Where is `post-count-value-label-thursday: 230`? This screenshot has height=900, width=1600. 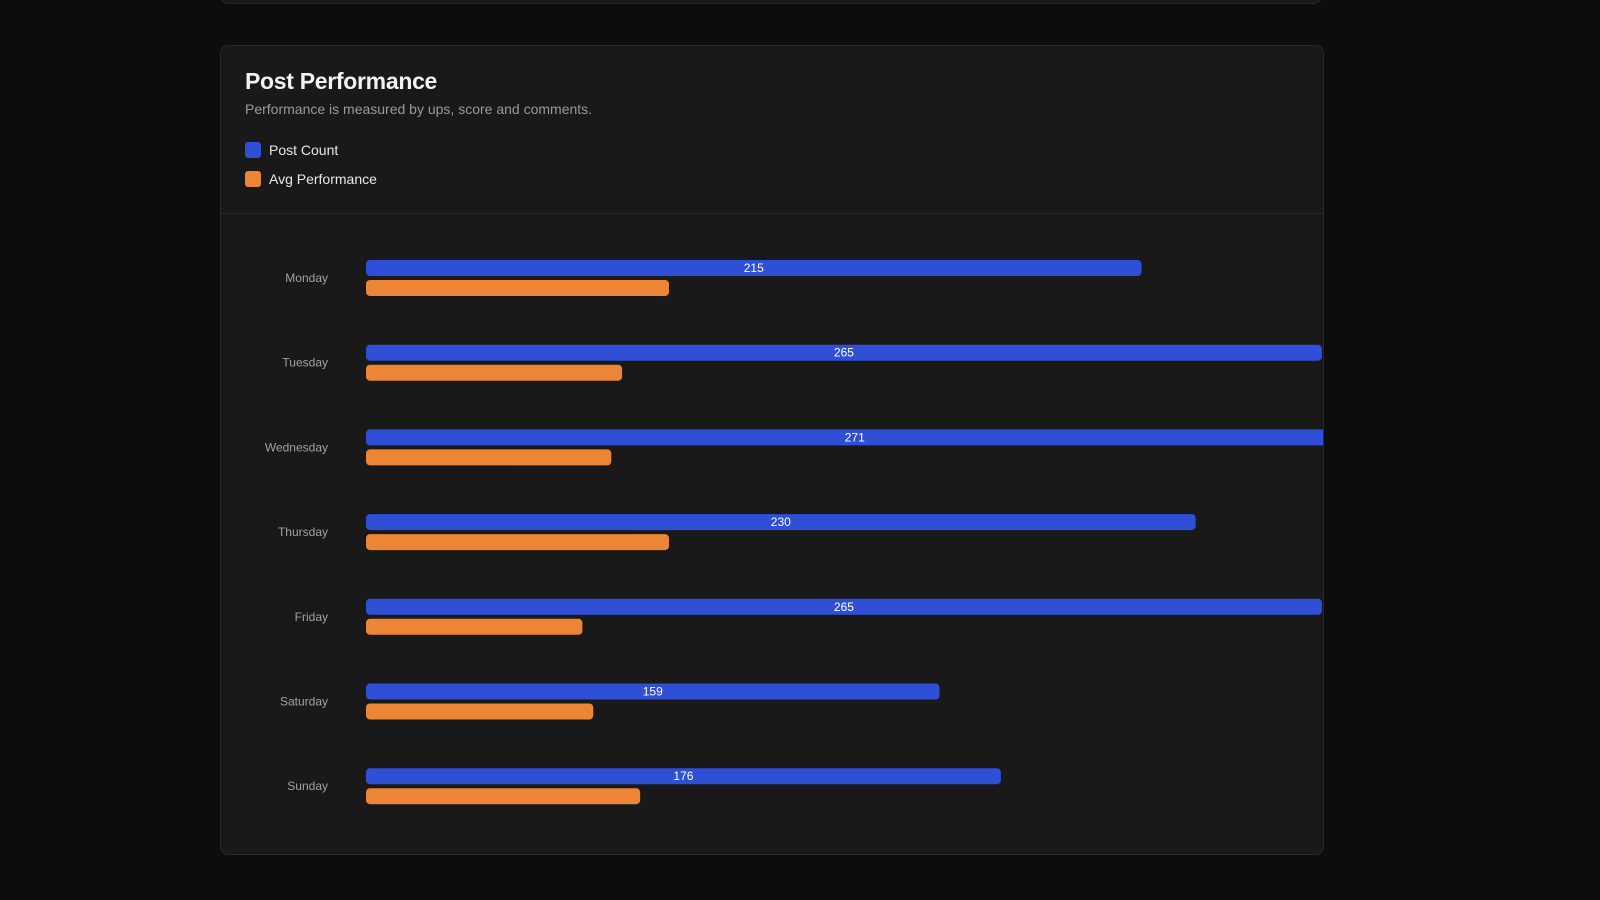 post-count-value-label-thursday: 230 is located at coordinates (781, 522).